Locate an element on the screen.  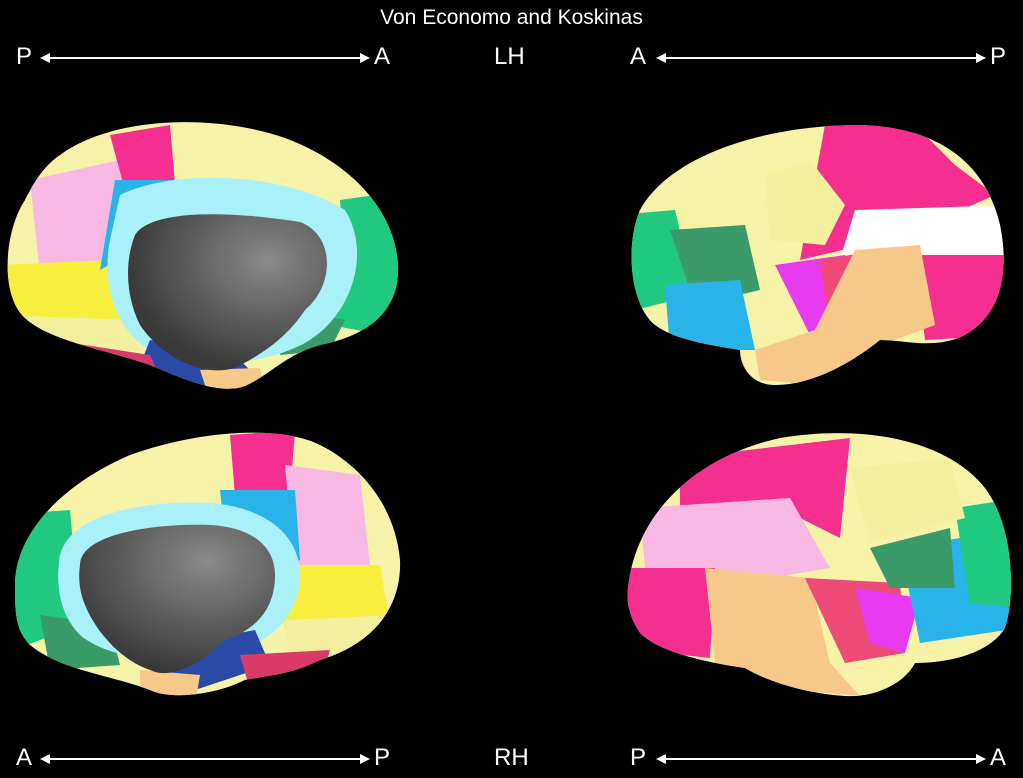
rh-lateral-brain is located at coordinates (819, 565).